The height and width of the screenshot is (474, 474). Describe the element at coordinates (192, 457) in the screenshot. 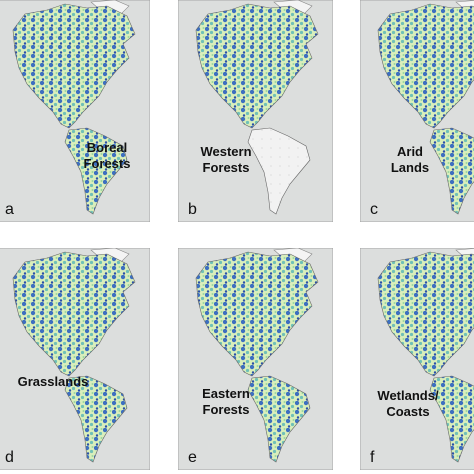

I see `panel-letter: e` at that location.